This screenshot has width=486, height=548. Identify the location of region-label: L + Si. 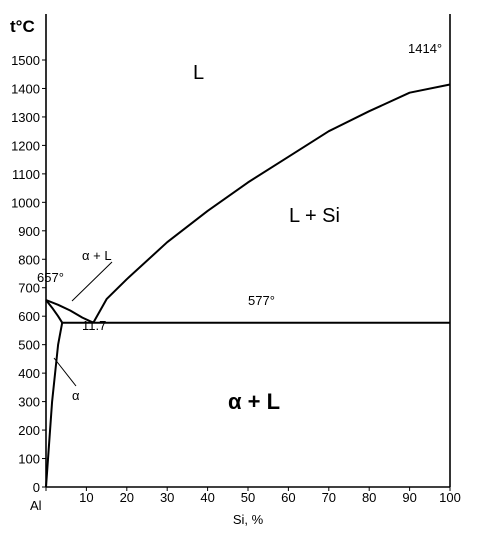
(314, 216).